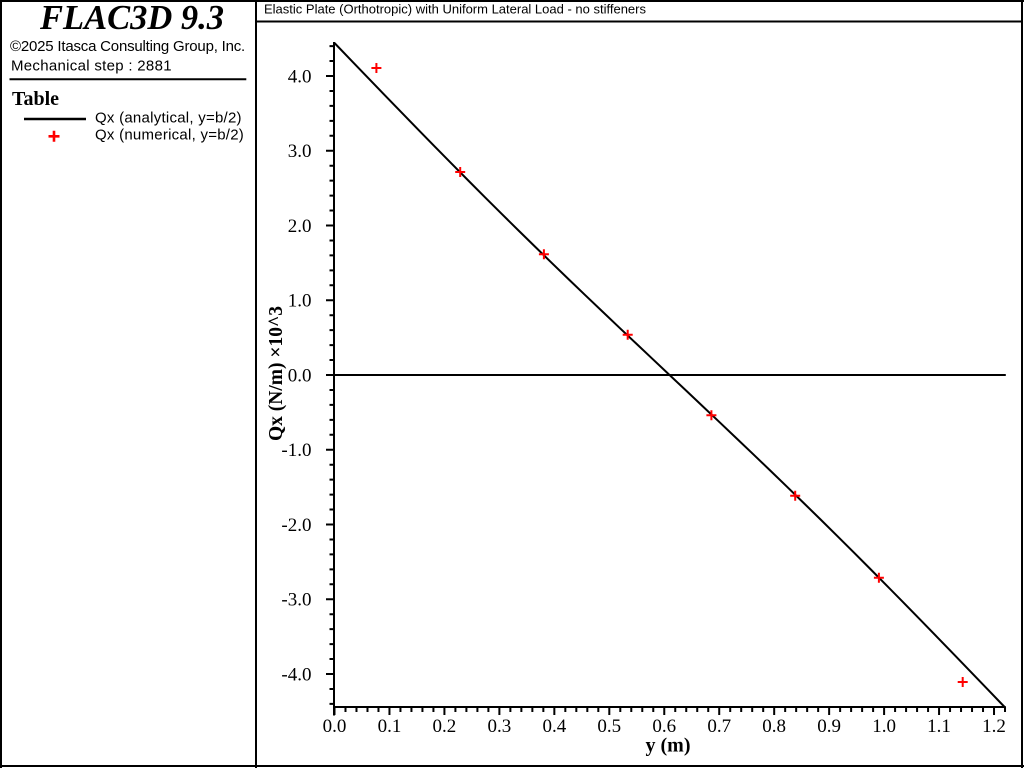 This screenshot has height=768, width=1024. Describe the element at coordinates (127, 46) in the screenshot. I see `svg-text:©2025 Itasca Consulting Group,: ©2025 Itasca Consulting Group, Inc.` at that location.